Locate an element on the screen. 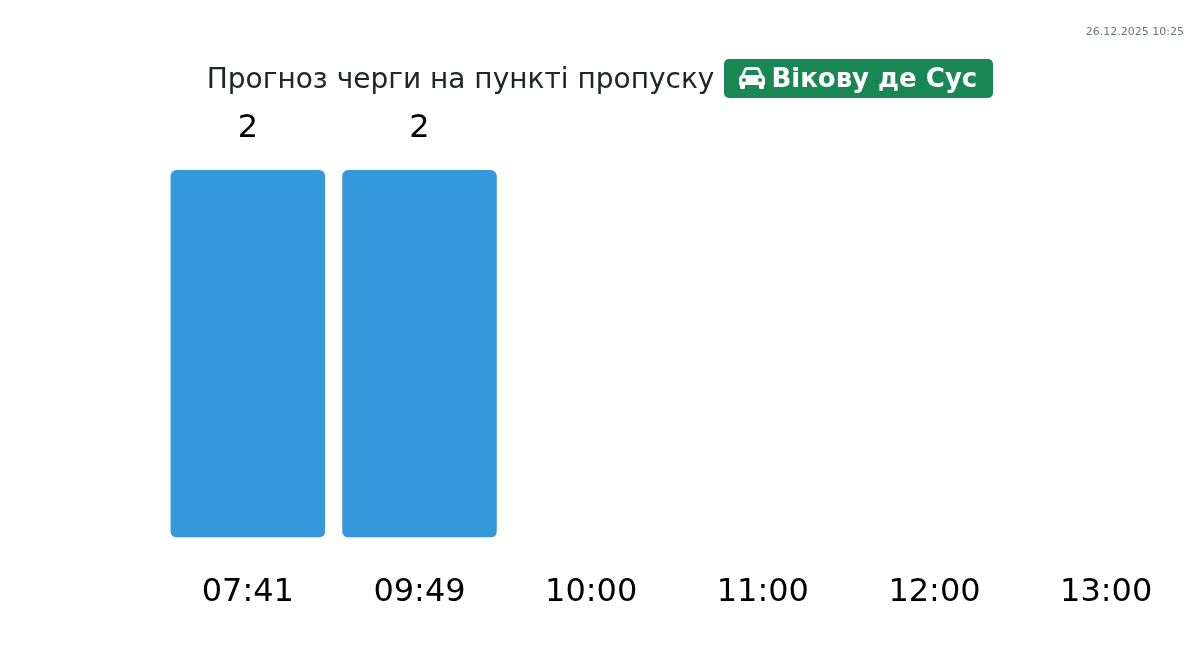  x-tick-label: 07:41 is located at coordinates (247, 590).